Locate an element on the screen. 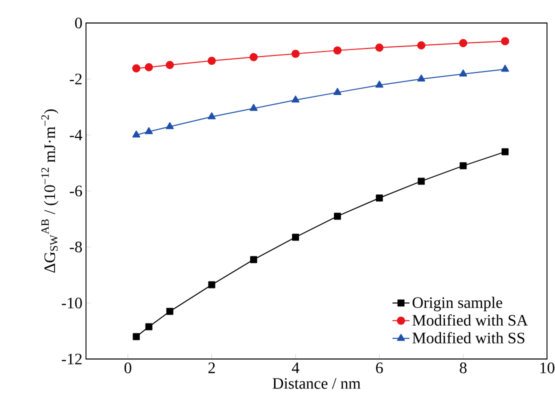  y-tick-label: -8 is located at coordinates (76, 247).